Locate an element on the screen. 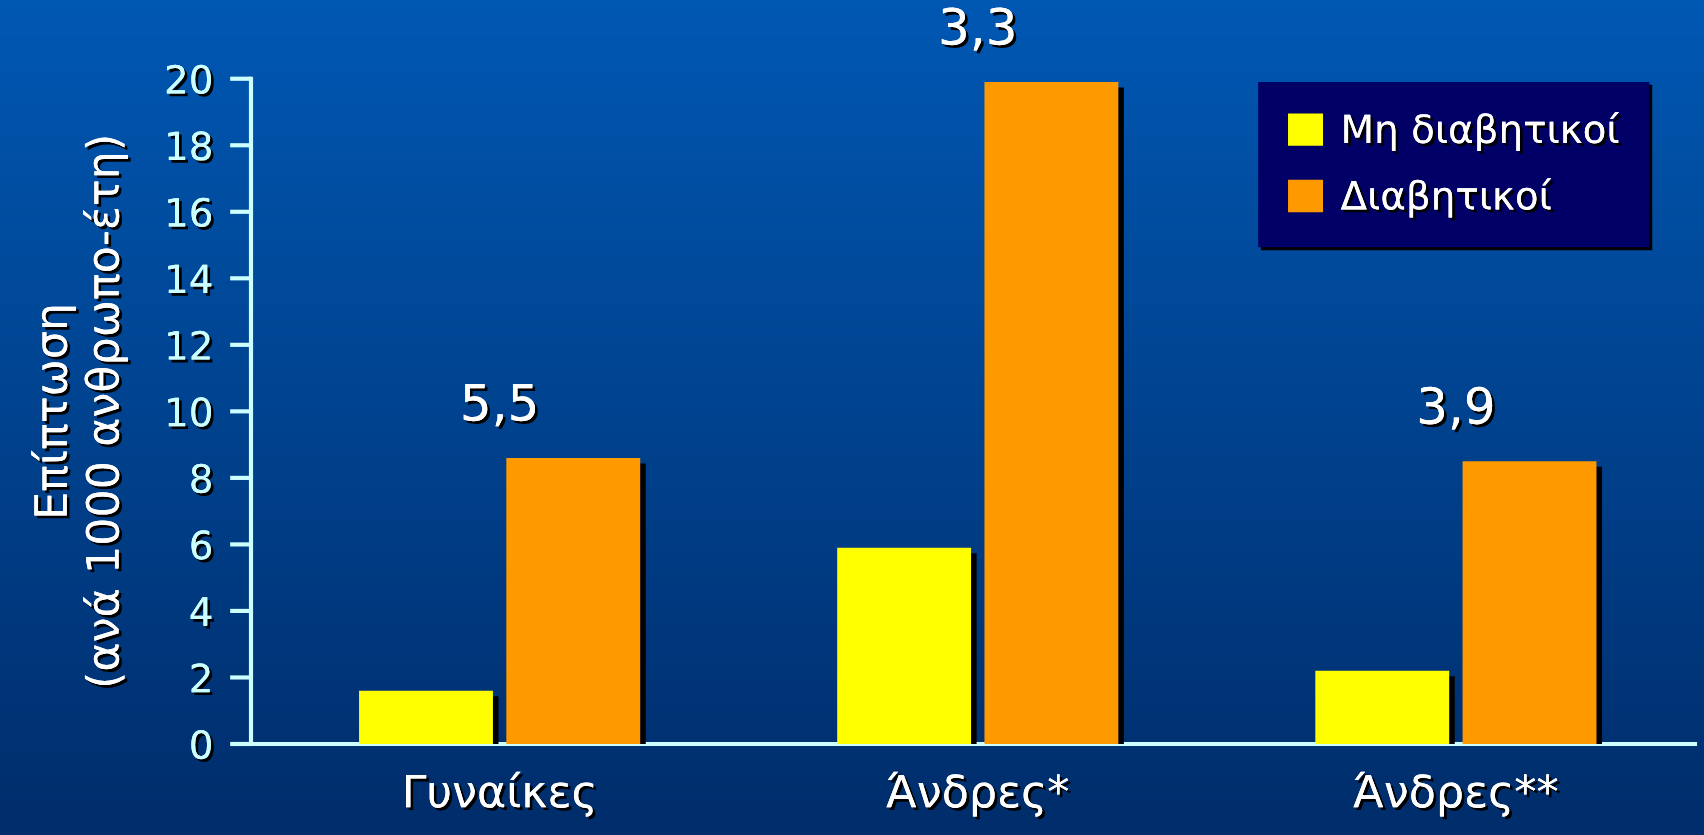 This screenshot has width=1704, height=835. y-tick-label: 2 is located at coordinates (202, 679).